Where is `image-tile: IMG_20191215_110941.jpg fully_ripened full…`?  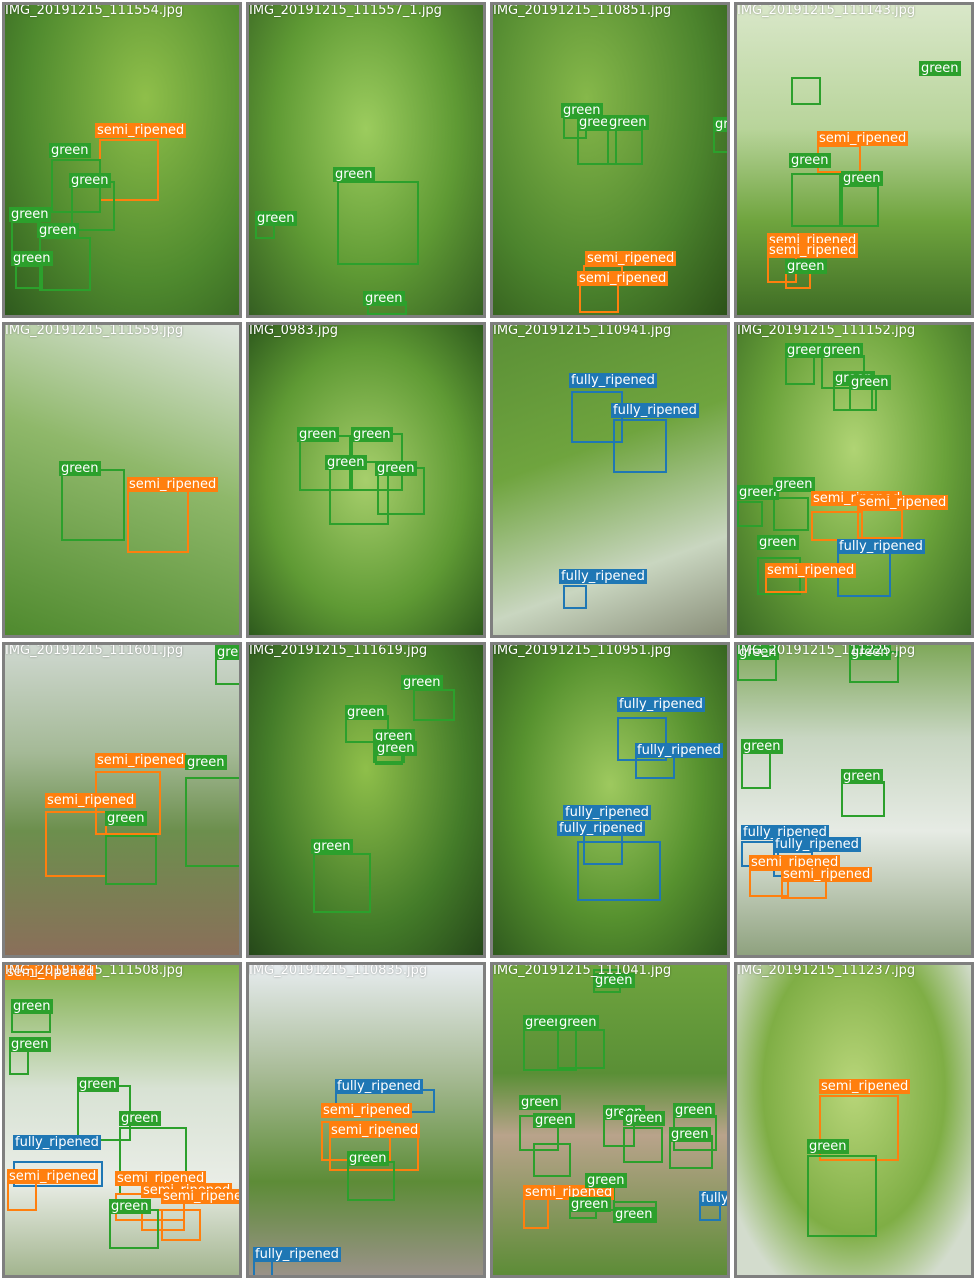 image-tile: IMG_20191215_110941.jpg fully_ripened full… is located at coordinates (610, 480).